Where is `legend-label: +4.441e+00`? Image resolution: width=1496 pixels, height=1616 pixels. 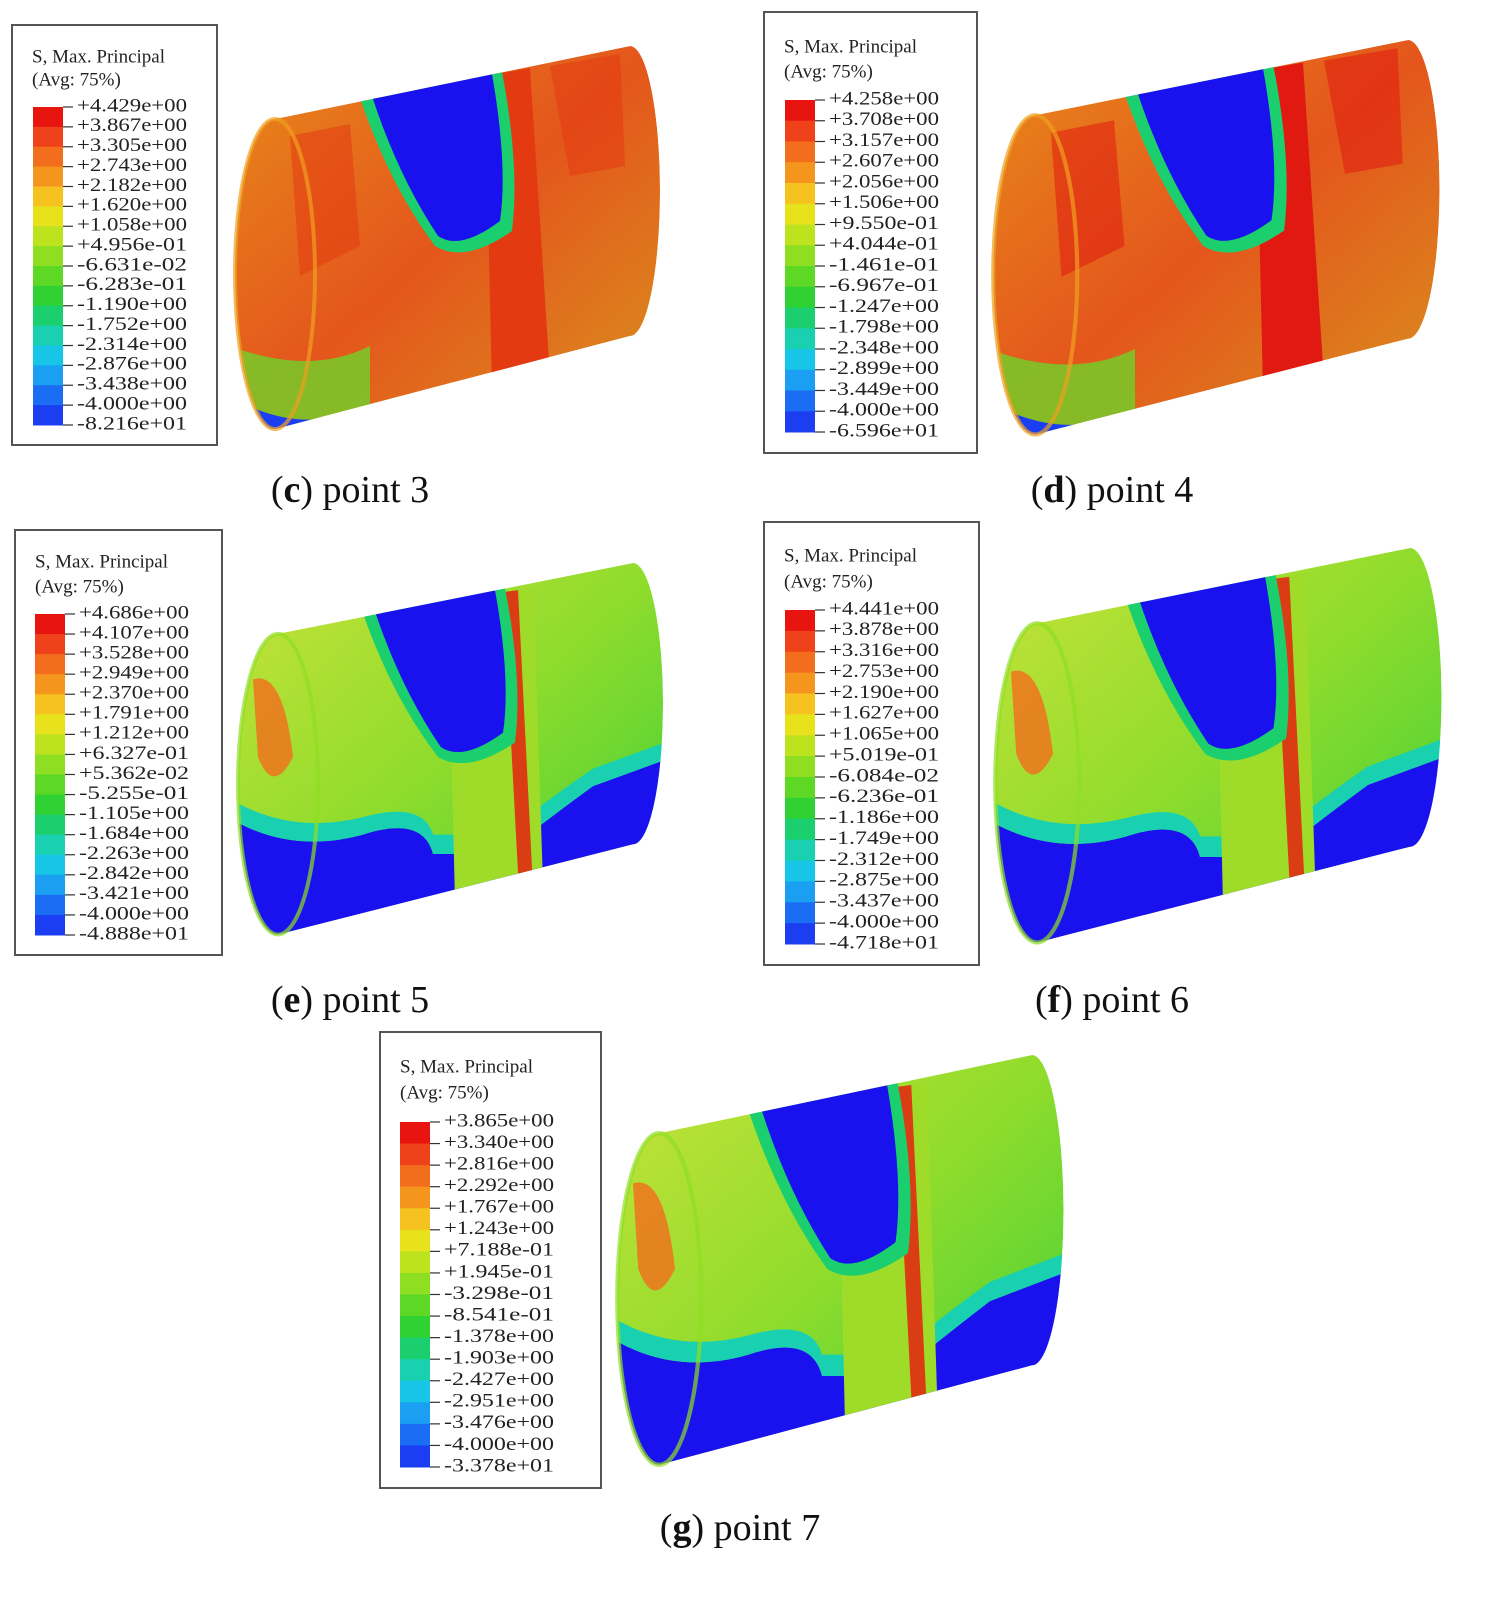 legend-label: +4.441e+00 is located at coordinates (884, 608).